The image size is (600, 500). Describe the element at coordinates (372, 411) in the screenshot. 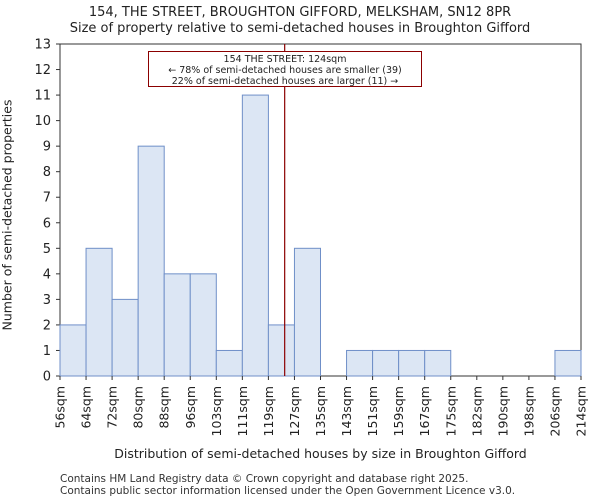

I see `x-tick-label: 151sqm` at that location.